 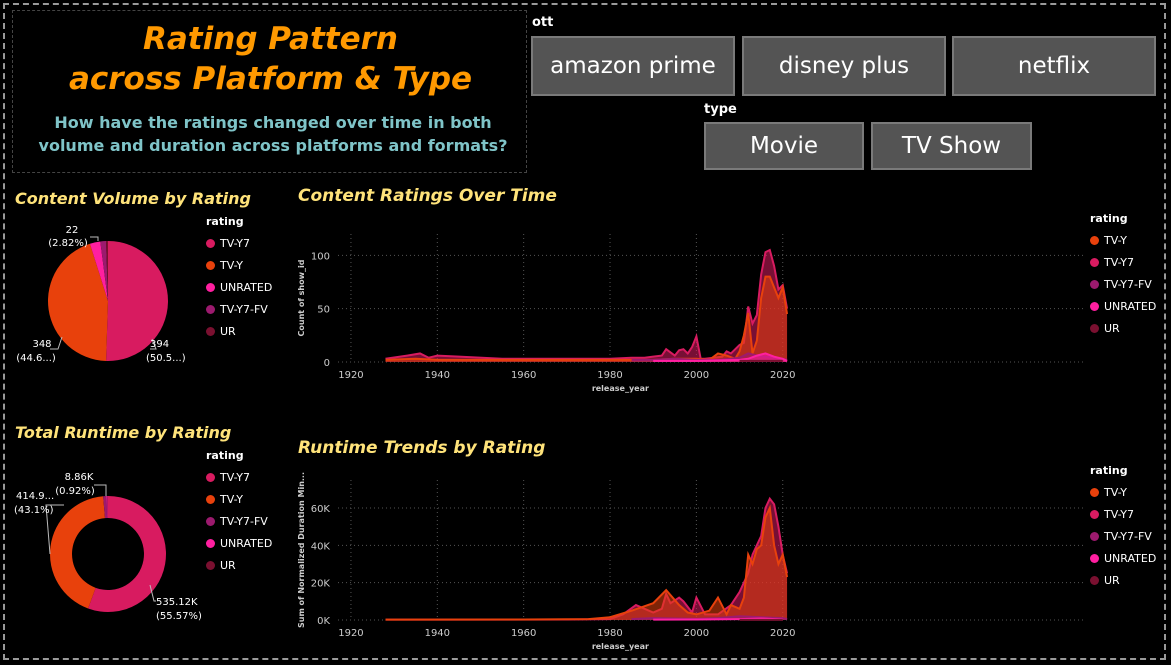 What do you see at coordinates (79, 477) in the screenshot?
I see `runtime-label-top-value: 8.86K` at bounding box center [79, 477].